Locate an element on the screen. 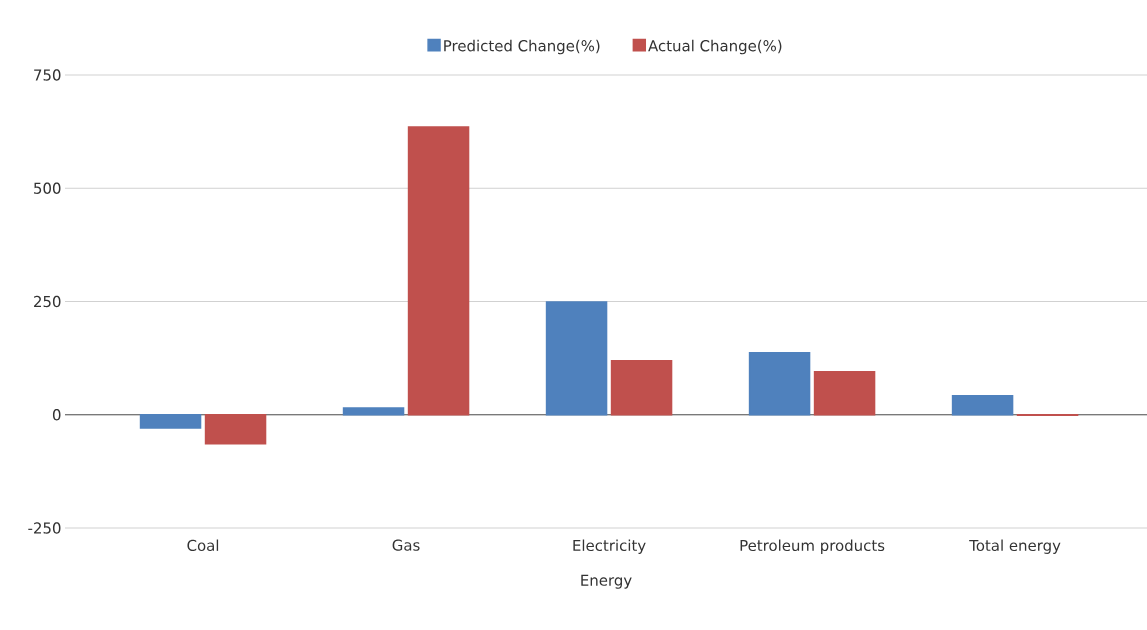  legend-label: Predicted Change(%) is located at coordinates (522, 47).